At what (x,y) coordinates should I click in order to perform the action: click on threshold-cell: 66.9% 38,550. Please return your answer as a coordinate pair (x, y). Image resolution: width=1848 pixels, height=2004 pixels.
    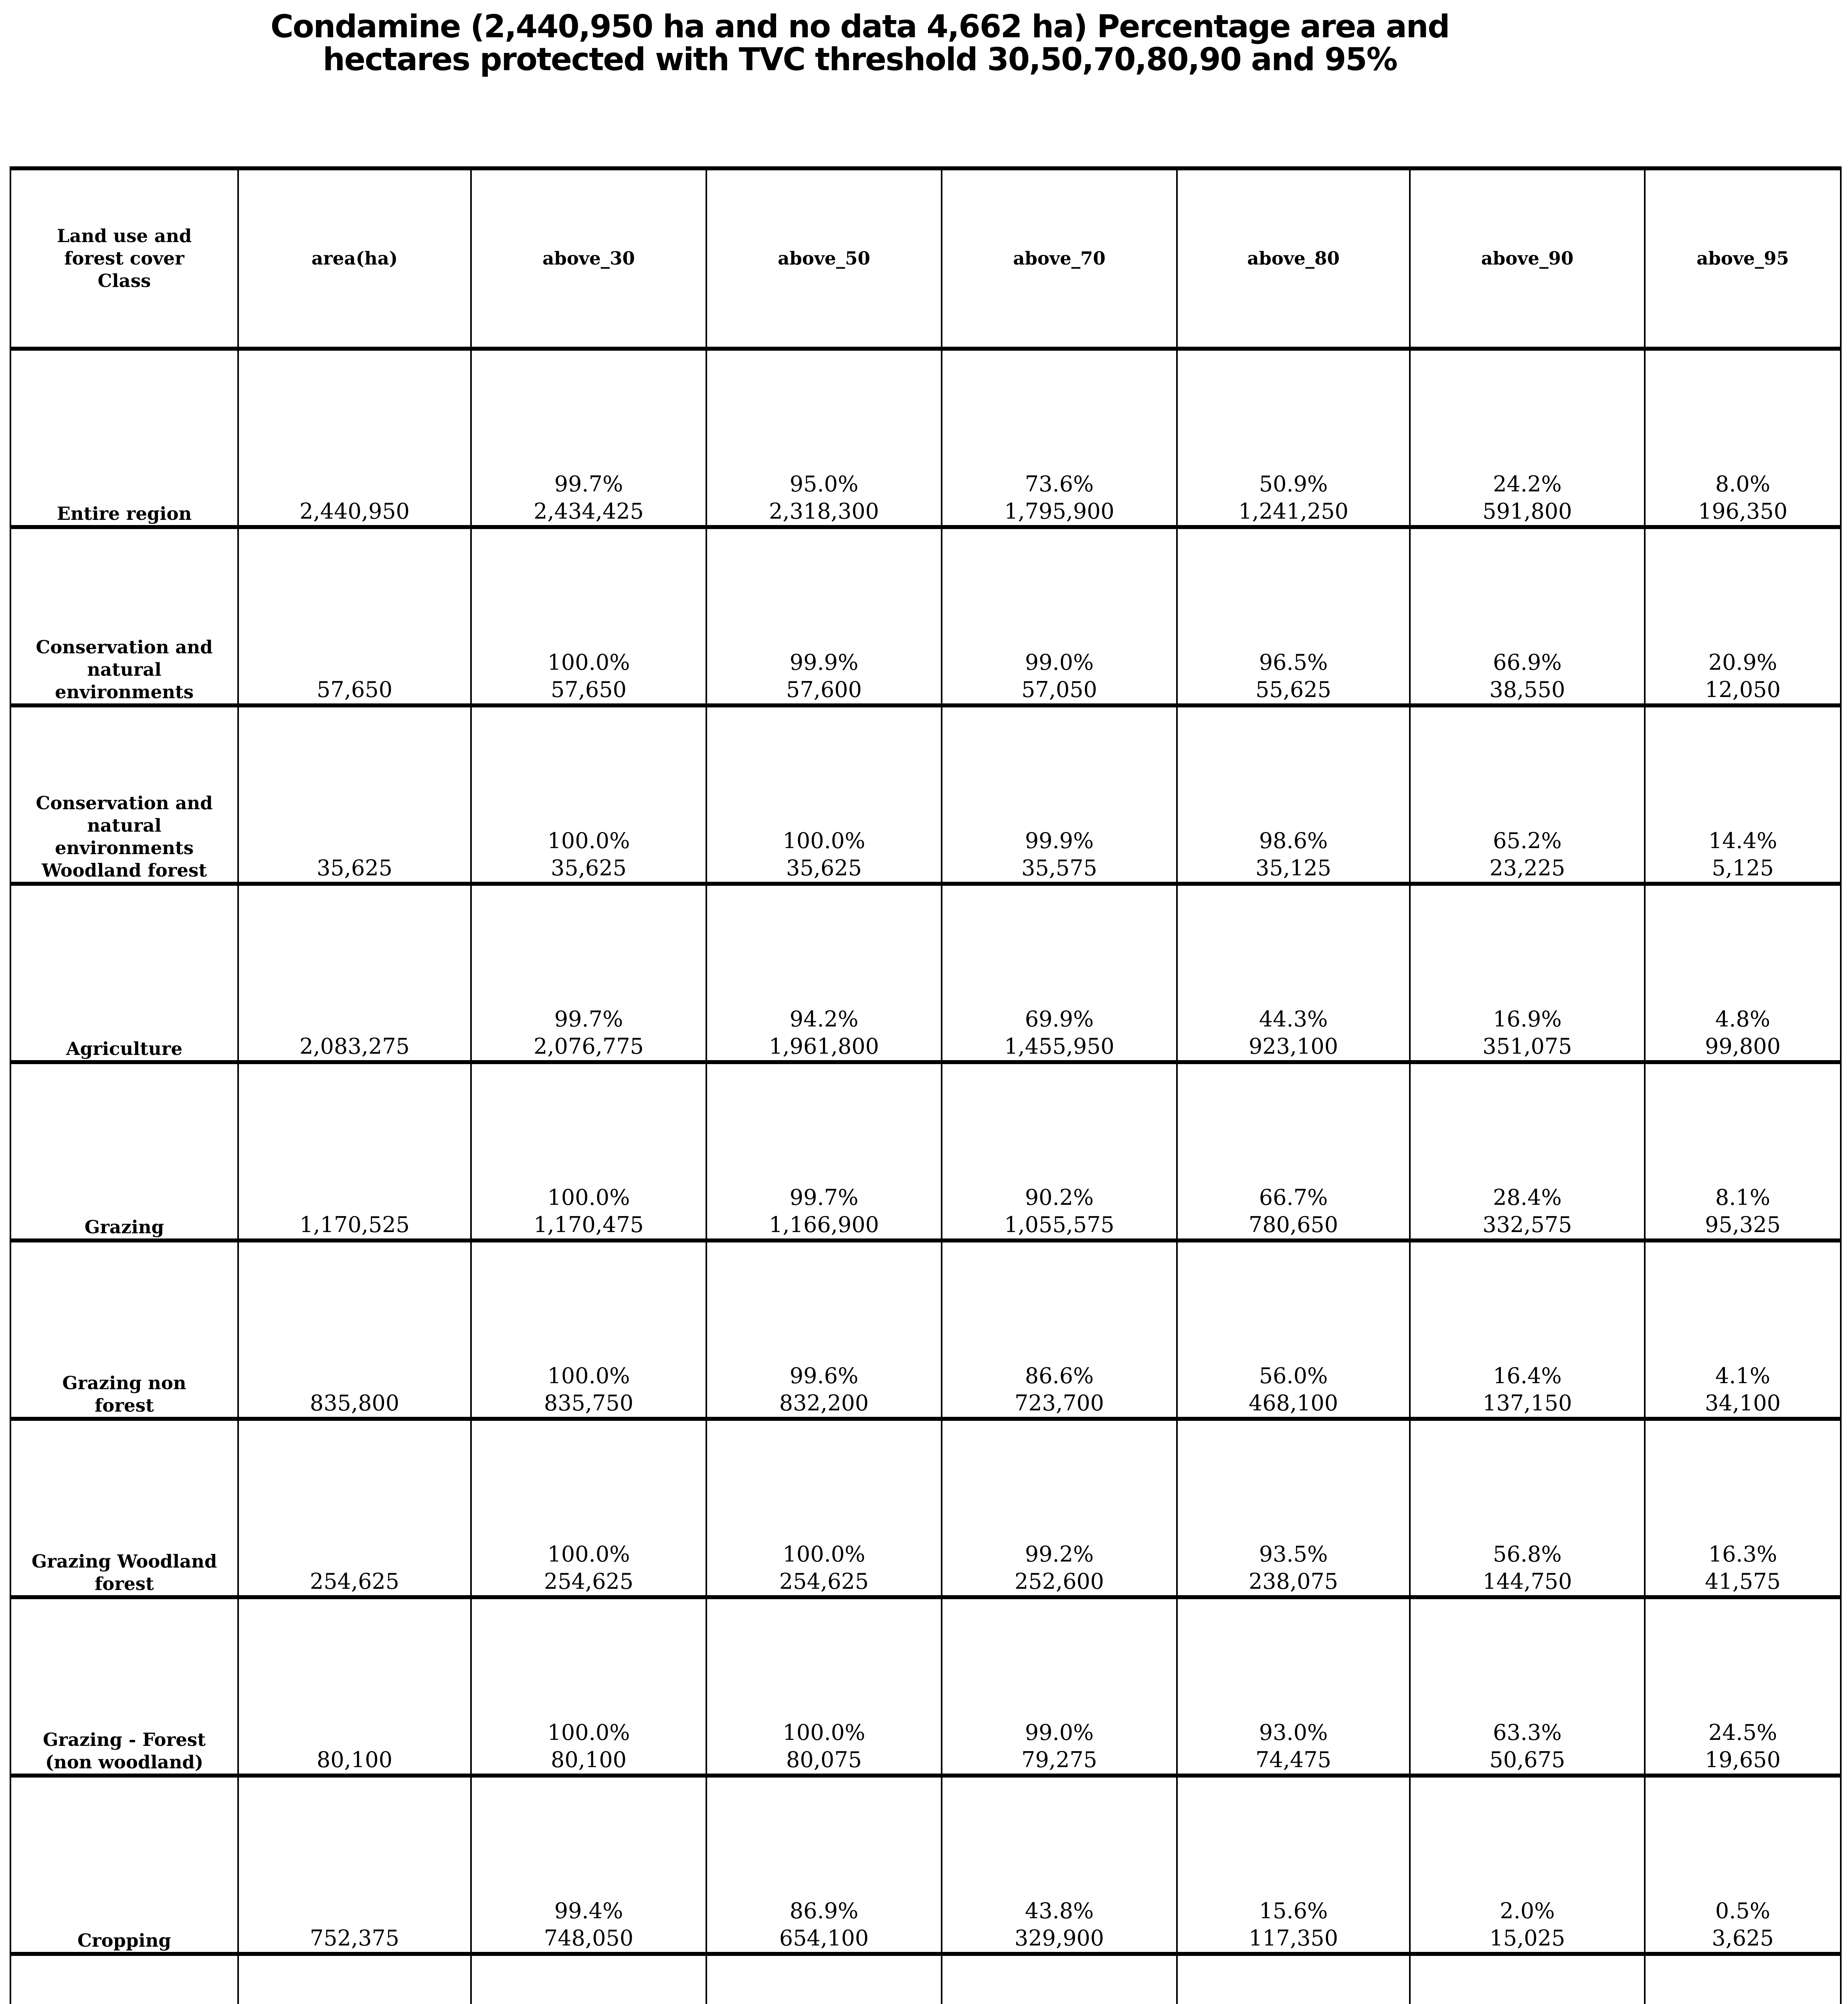
    Looking at the image, I should click on (1527, 616).